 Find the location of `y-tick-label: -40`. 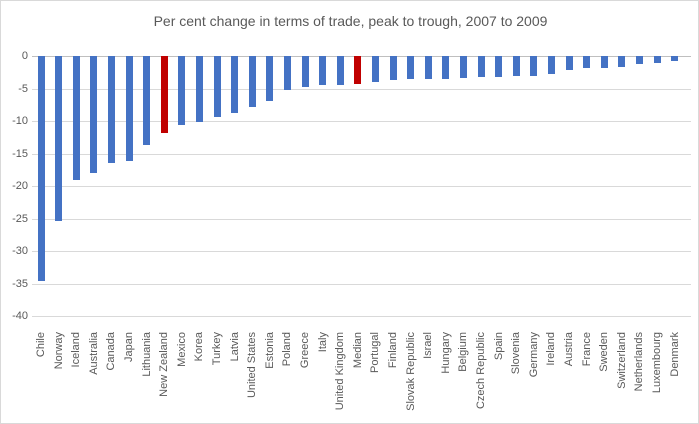

y-tick-label: -40 is located at coordinates (20, 316).